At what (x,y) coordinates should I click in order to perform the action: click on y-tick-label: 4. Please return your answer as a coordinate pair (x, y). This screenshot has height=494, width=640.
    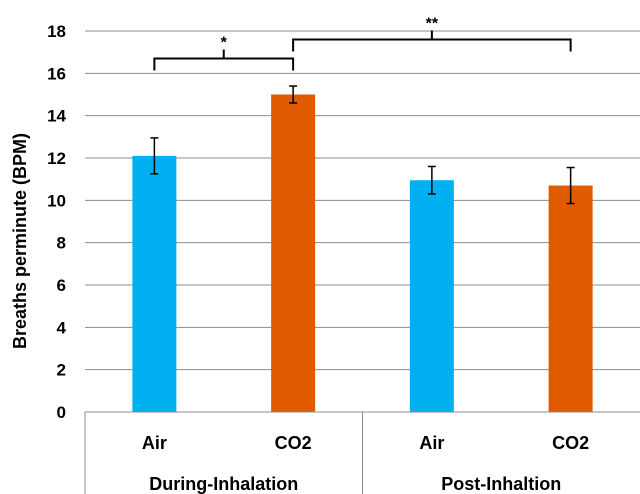
    Looking at the image, I should click on (62, 327).